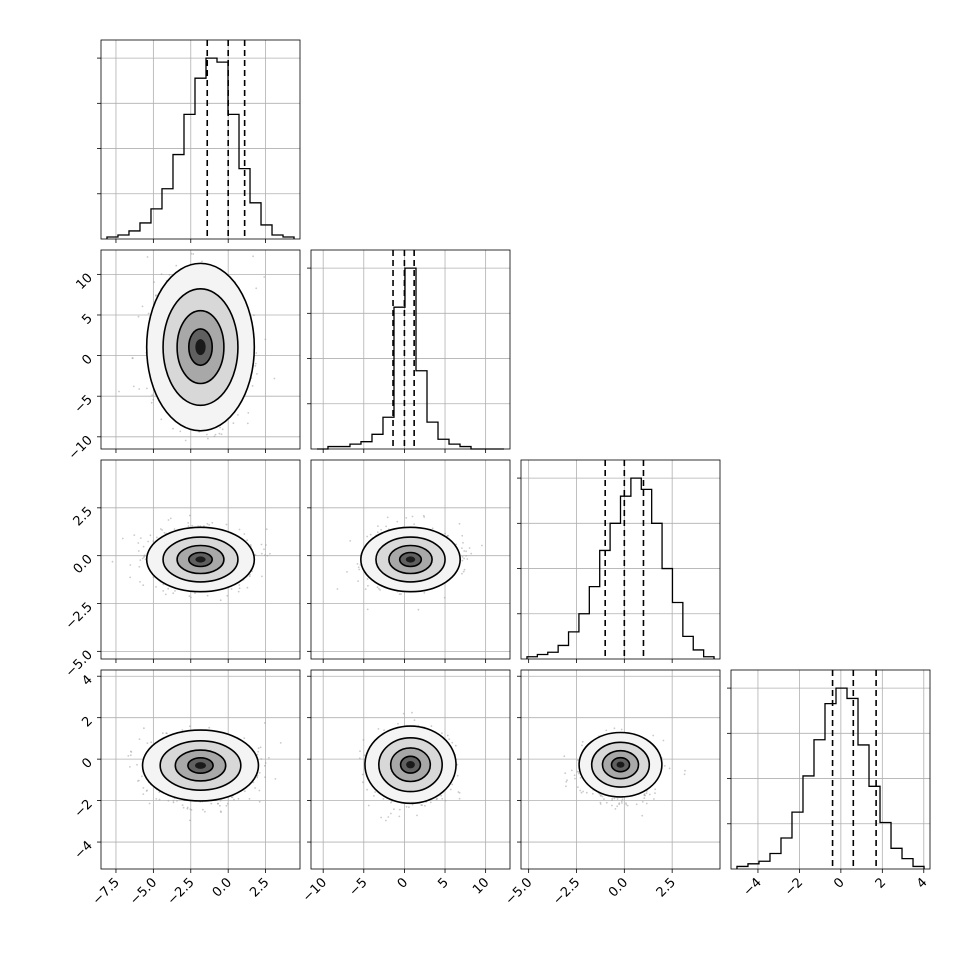  Describe the element at coordinates (829, 784) in the screenshot. I see `hist-panel-3: −4 −2 0 2 4` at that location.